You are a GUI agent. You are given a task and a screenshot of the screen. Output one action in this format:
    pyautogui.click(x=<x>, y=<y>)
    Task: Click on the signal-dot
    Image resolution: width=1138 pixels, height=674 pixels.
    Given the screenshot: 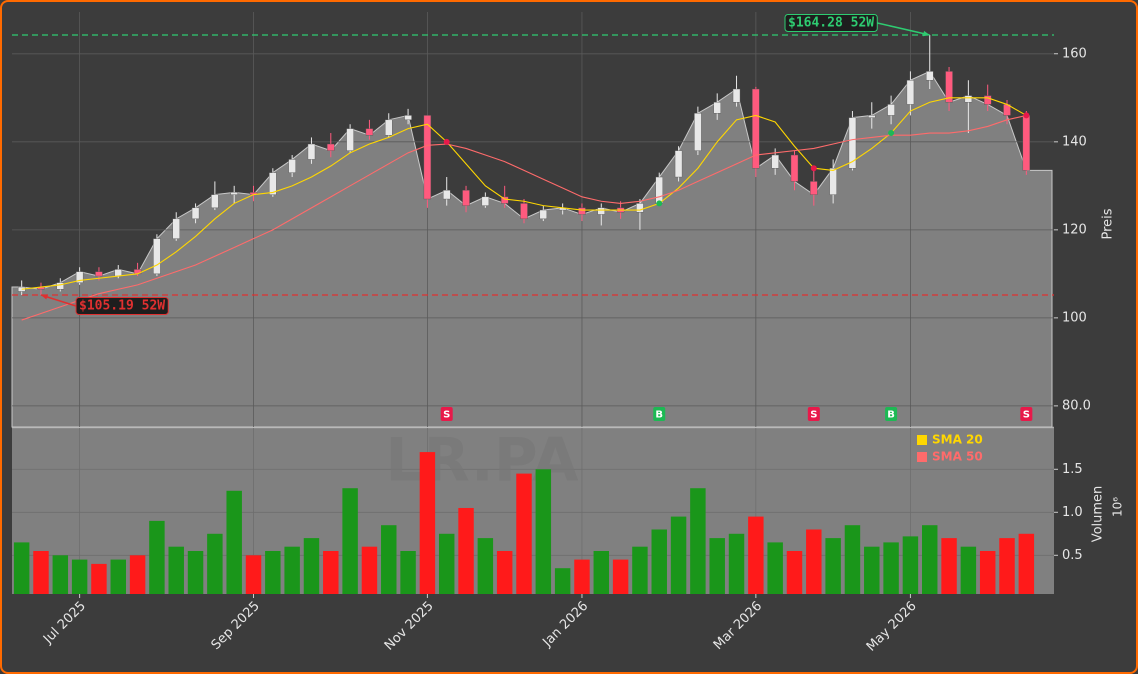 What is the action you would take?
    pyautogui.click(x=891, y=133)
    